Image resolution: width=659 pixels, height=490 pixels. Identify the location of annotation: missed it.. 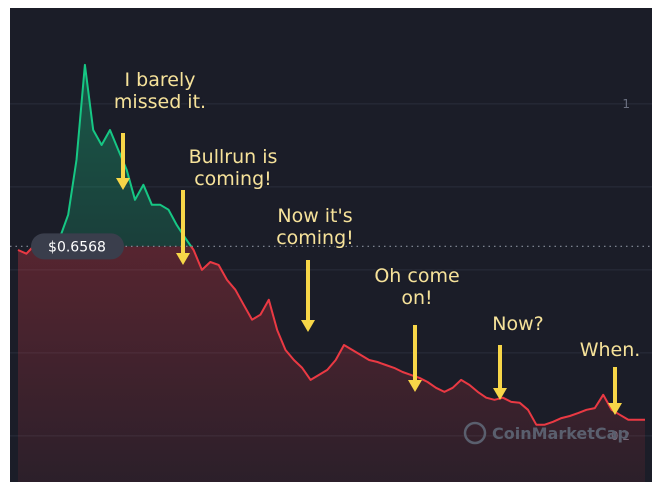
(160, 102).